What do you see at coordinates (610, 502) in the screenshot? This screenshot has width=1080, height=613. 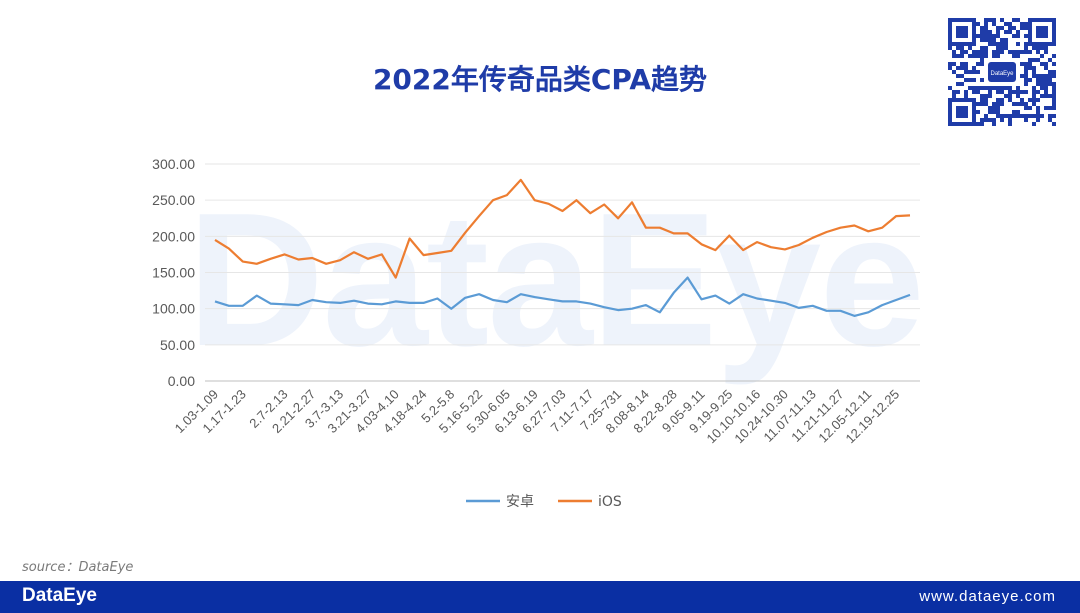 I see `legend-label: iOS` at bounding box center [610, 502].